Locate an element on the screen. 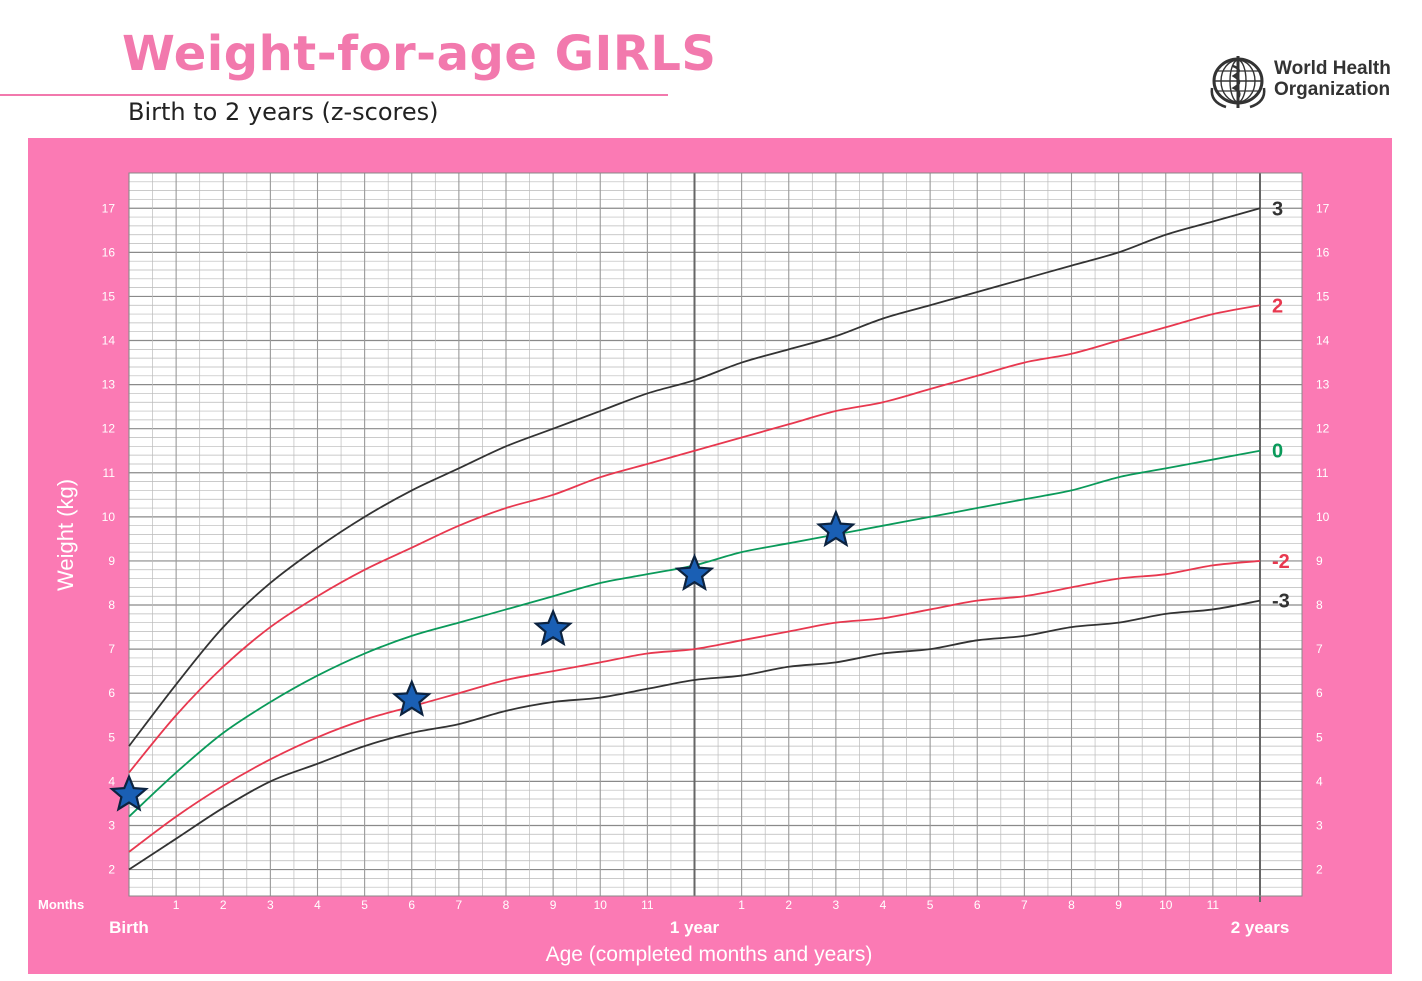 Image resolution: width=1422 pixels, height=981 pixels. x-tick-label-major: 1 year is located at coordinates (695, 927).